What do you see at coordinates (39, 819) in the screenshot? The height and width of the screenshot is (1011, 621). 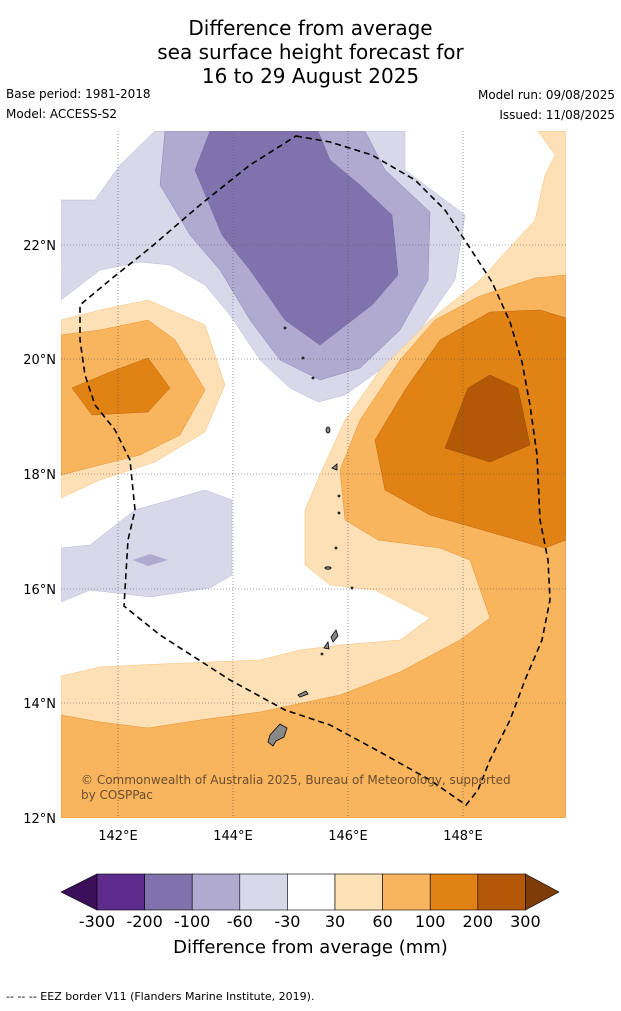 I see `lat-label-12n: 12°N` at bounding box center [39, 819].